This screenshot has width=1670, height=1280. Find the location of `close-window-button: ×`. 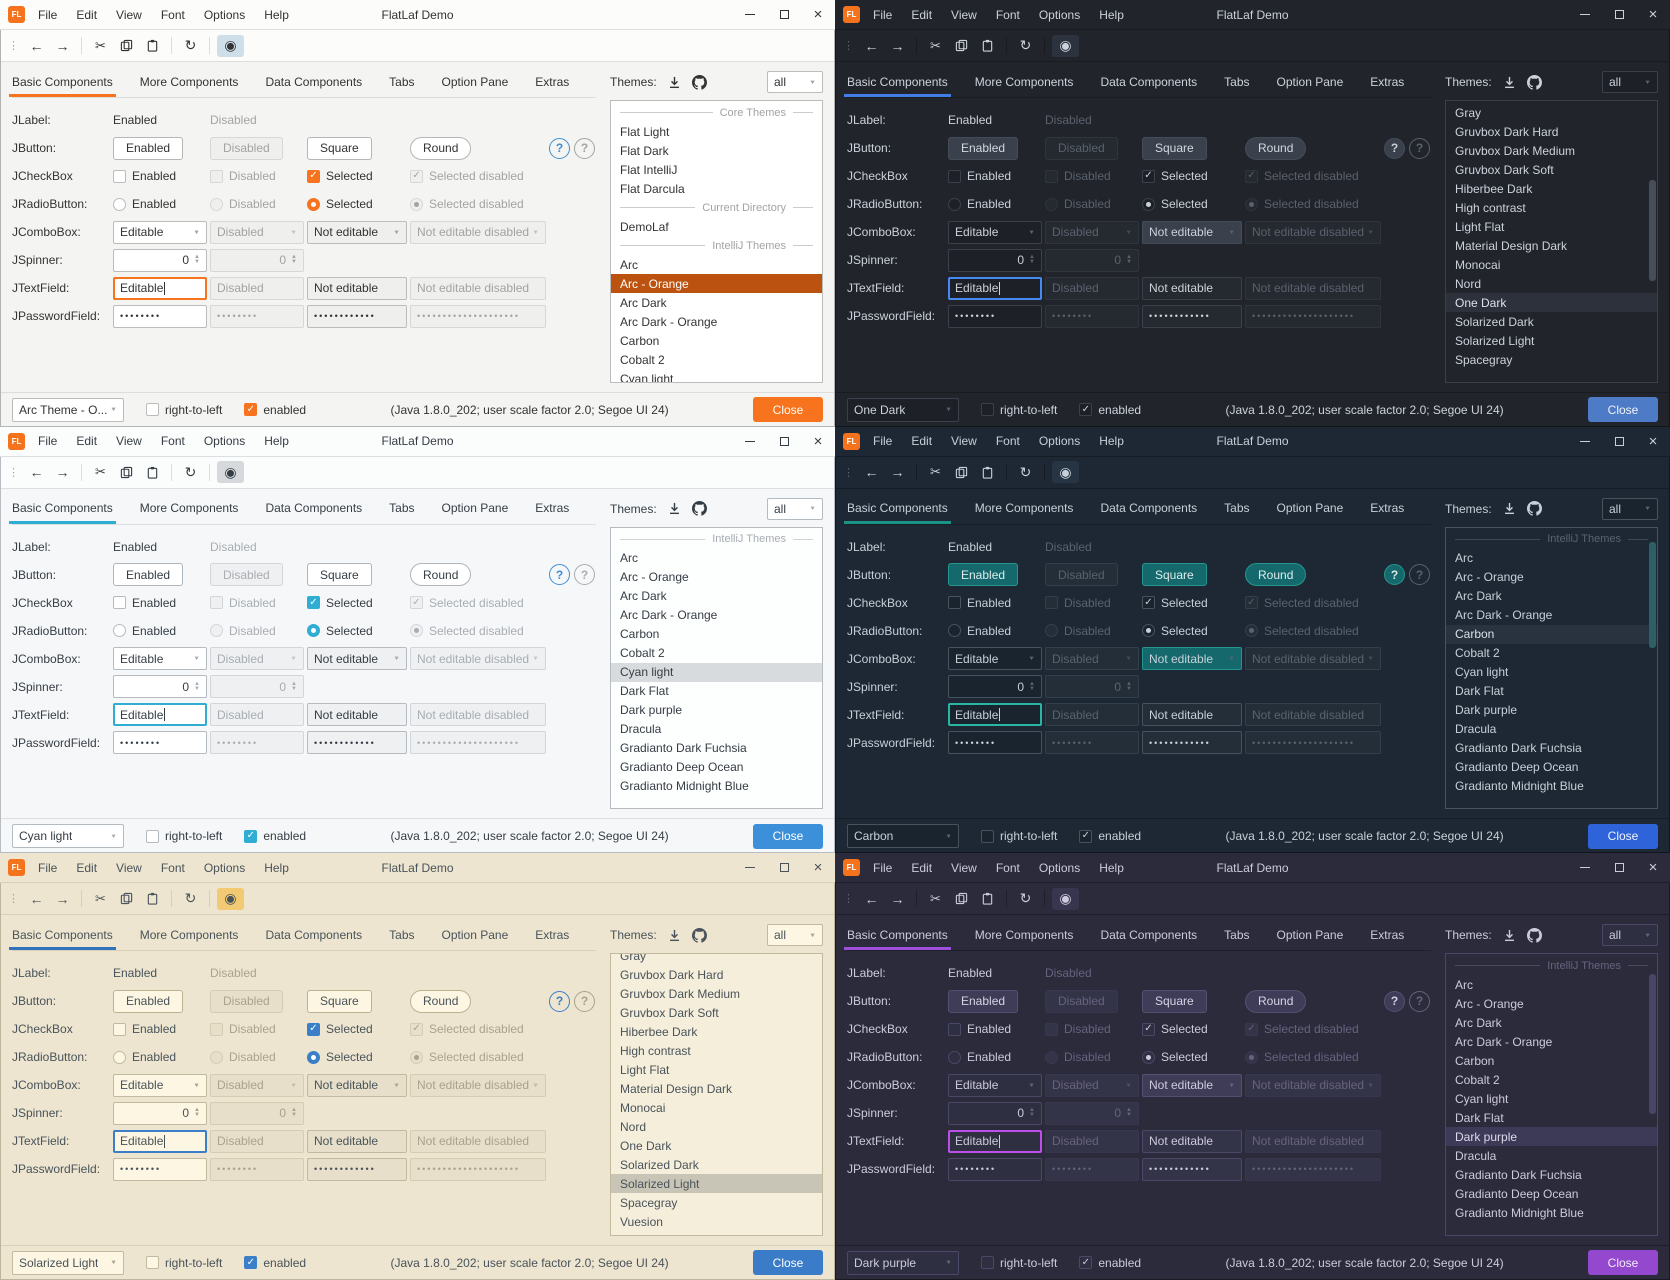

close-window-button: × is located at coordinates (1653, 441).